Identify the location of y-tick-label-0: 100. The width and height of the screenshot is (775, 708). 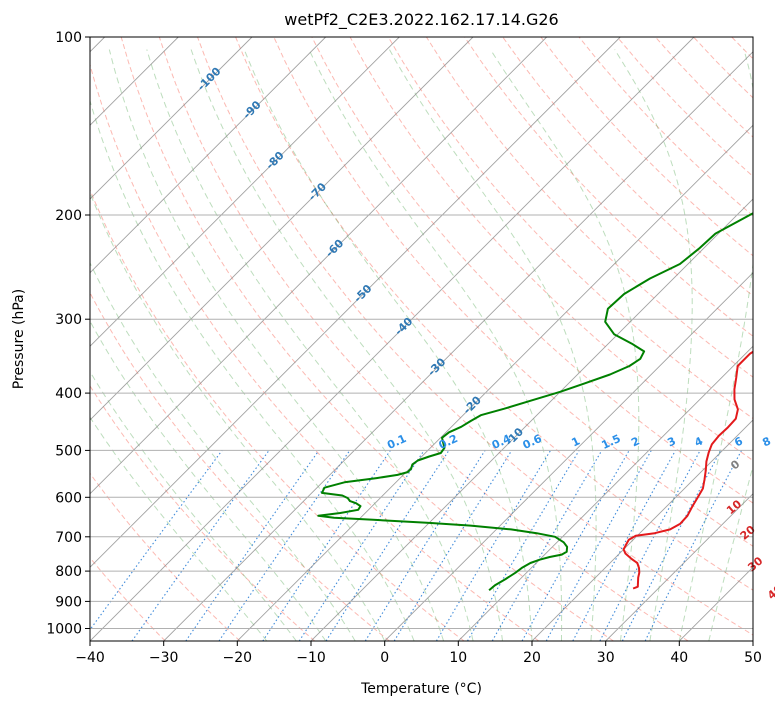
(68, 38).